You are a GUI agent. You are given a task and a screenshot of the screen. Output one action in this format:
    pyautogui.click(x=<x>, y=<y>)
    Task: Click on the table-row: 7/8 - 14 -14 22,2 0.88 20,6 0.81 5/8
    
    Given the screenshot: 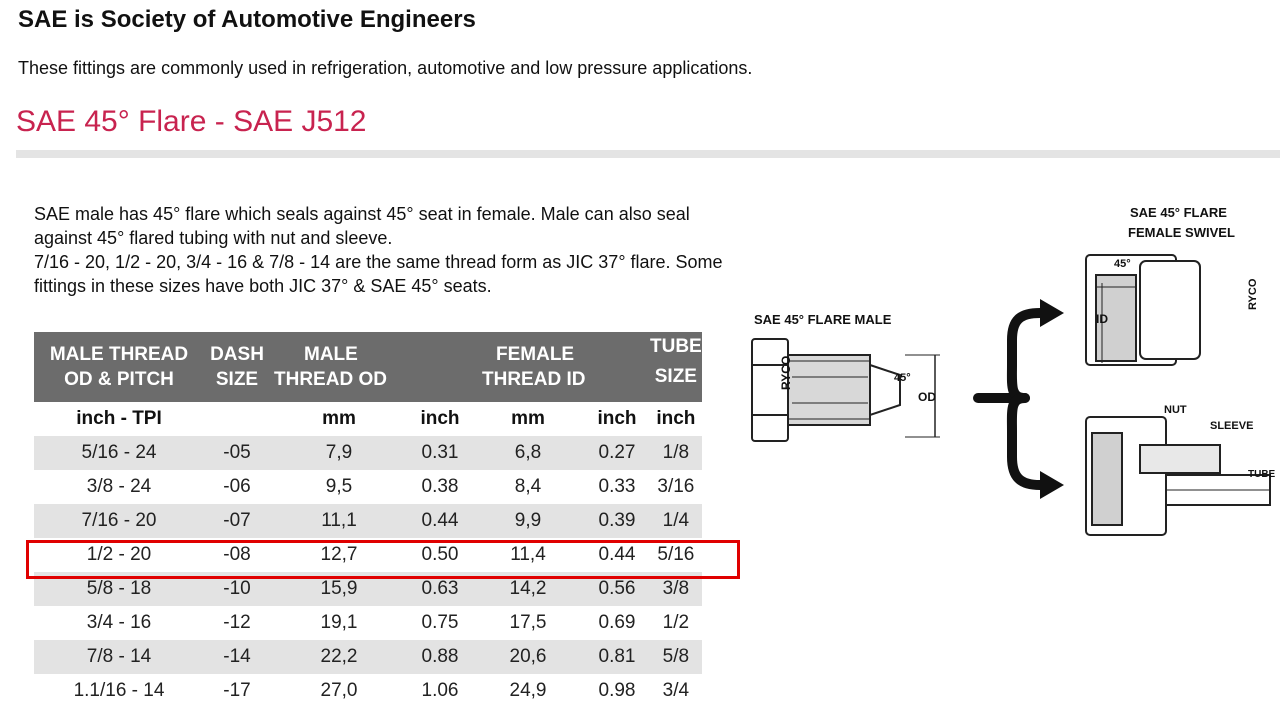 What is the action you would take?
    pyautogui.click(x=368, y=657)
    